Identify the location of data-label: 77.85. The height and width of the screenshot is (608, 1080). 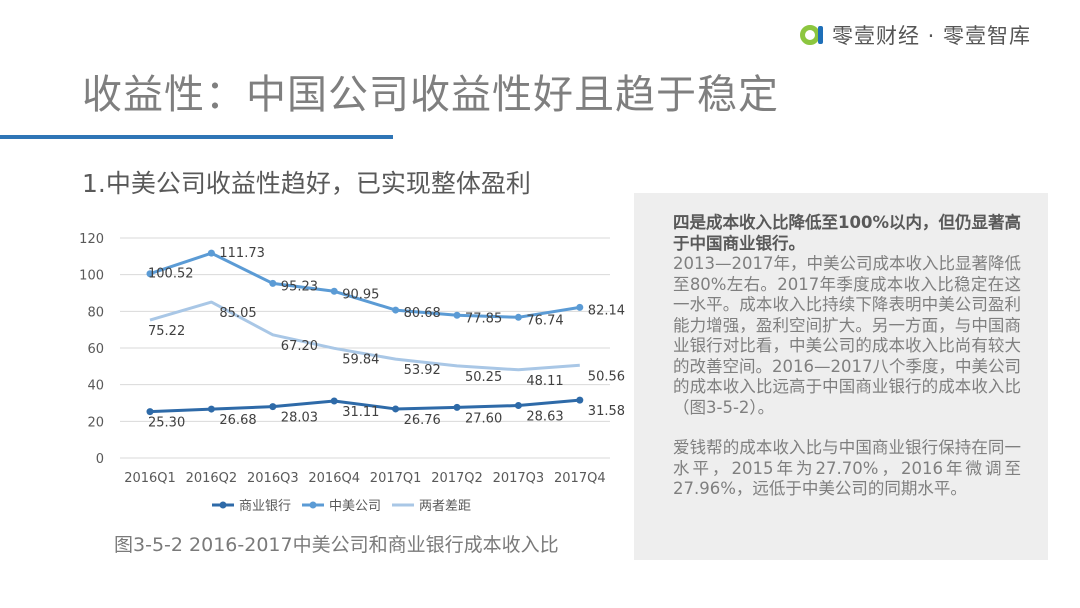
(483, 318).